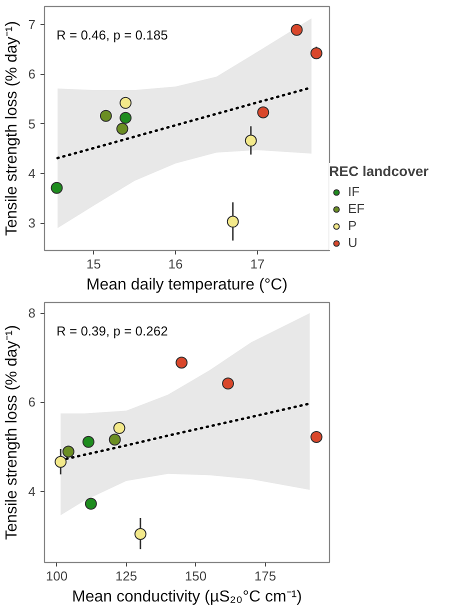 This screenshot has width=459, height=616. I want to click on x-tick-label: 150, so click(195, 576).